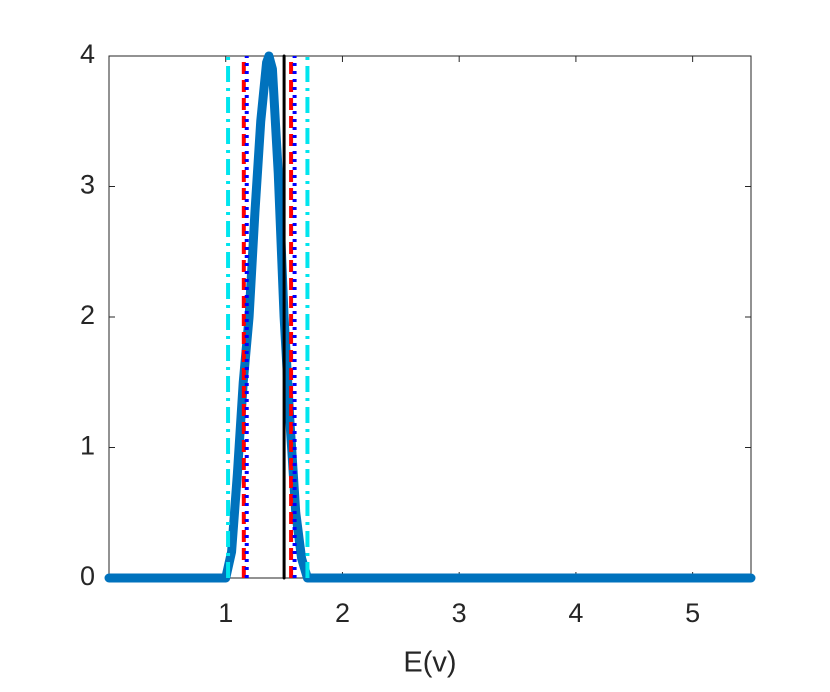  Describe the element at coordinates (342, 613) in the screenshot. I see `x-tick-label: 2` at that location.